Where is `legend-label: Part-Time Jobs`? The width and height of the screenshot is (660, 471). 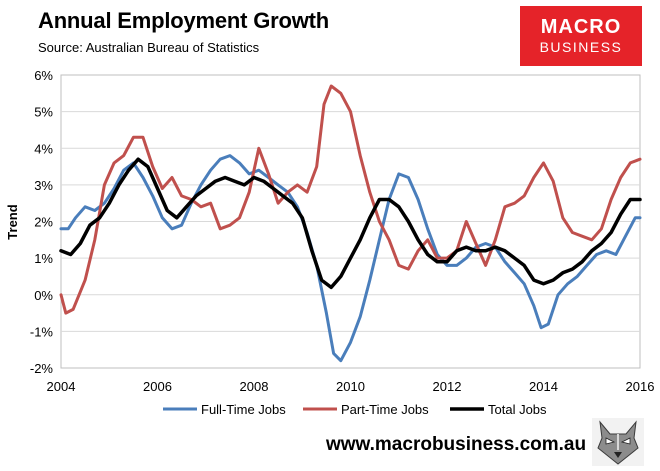 legend-label: Part-Time Jobs is located at coordinates (385, 409).